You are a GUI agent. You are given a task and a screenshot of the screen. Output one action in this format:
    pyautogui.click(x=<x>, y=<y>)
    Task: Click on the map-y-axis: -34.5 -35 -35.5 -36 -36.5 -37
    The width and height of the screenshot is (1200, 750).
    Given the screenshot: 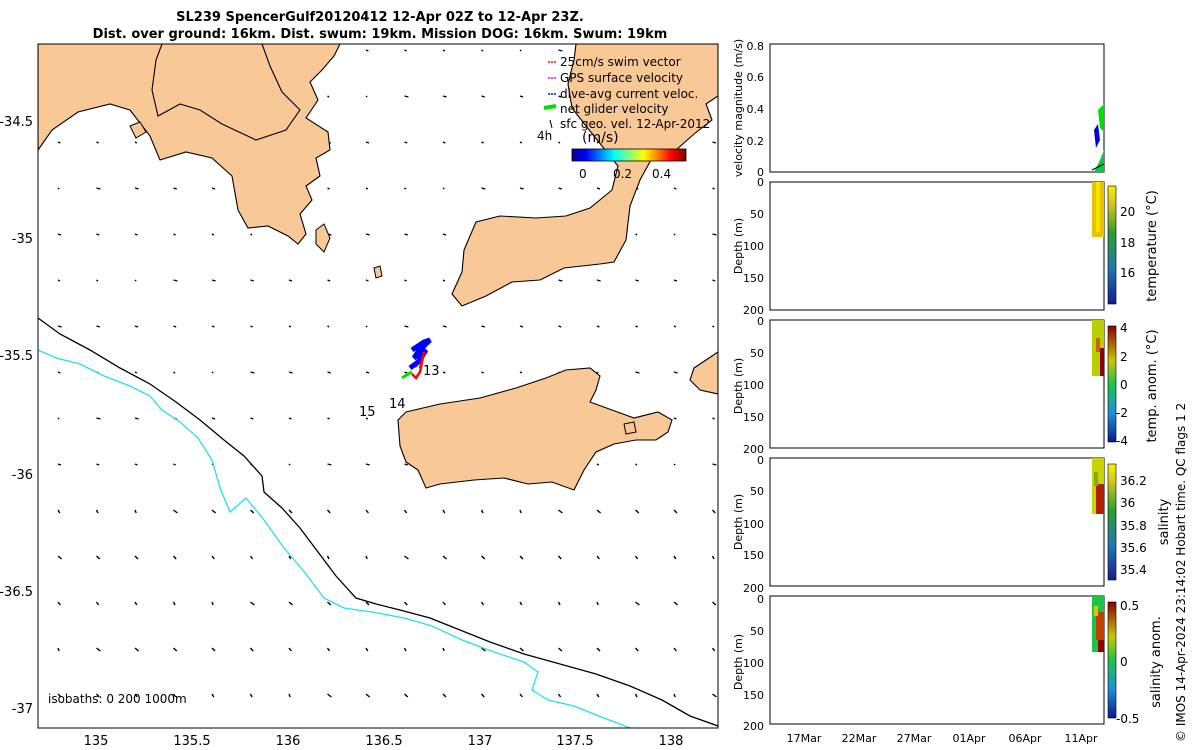 What is the action you would take?
    pyautogui.click(x=16, y=416)
    